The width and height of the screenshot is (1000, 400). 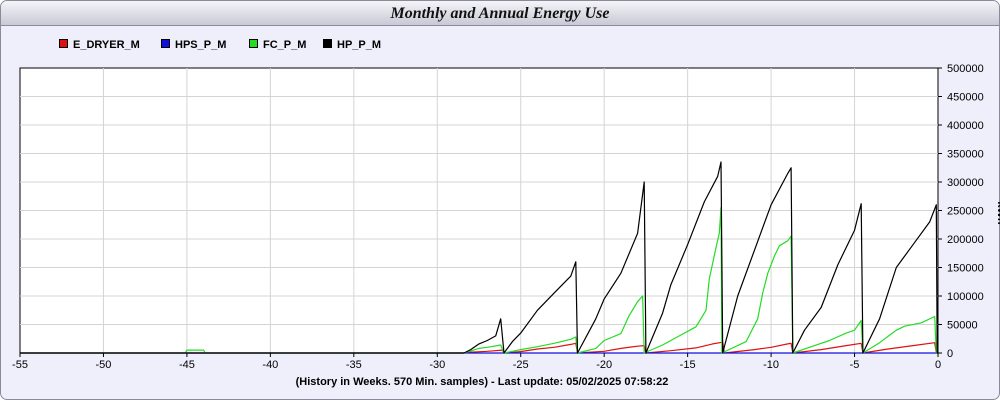 What do you see at coordinates (20, 365) in the screenshot?
I see `x-tick-label: -55` at bounding box center [20, 365].